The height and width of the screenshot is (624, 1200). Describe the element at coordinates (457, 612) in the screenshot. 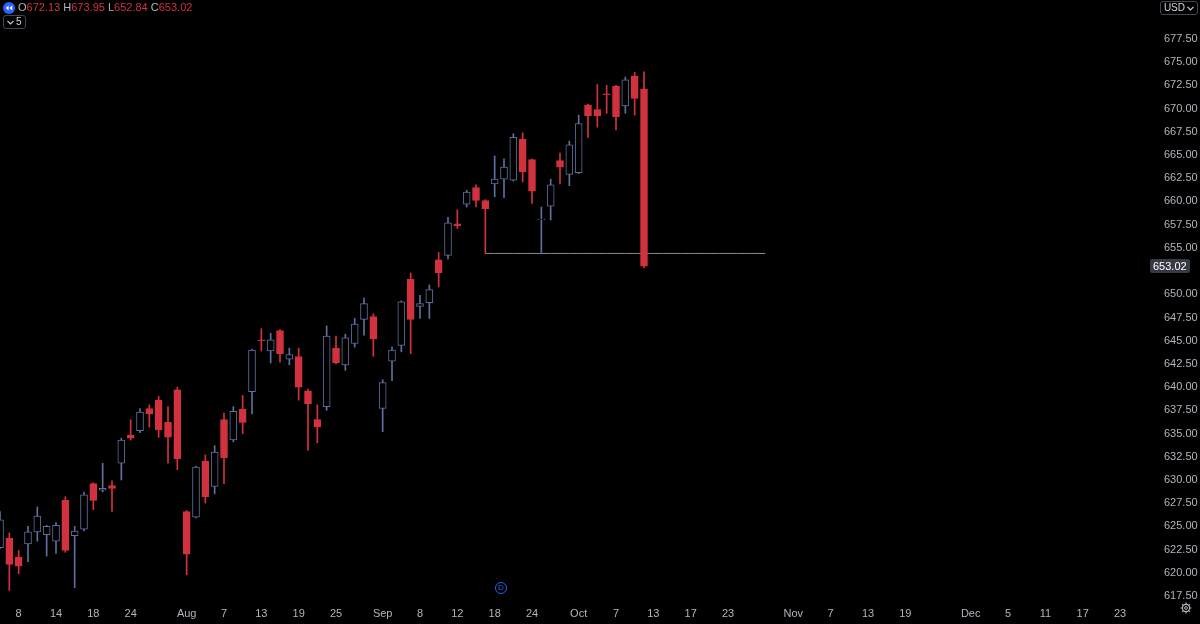

I see `x-tick-label: 12` at that location.